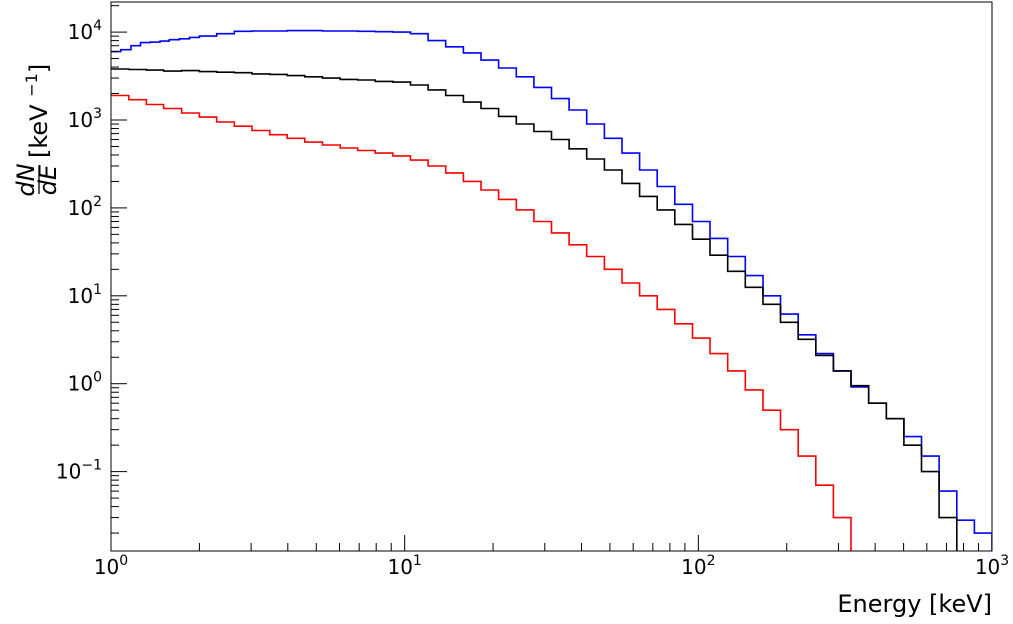 The image size is (1013, 624). What do you see at coordinates (37, 111) in the screenshot?
I see `y-label-unit: [keV −1]` at bounding box center [37, 111].